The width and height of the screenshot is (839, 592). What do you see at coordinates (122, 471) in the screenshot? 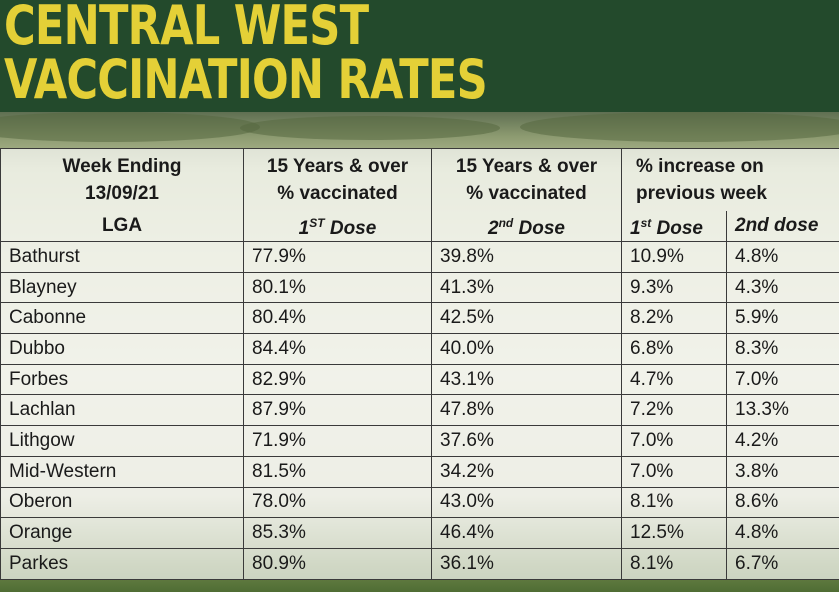
I see `lga-cell: Mid-Western` at bounding box center [122, 471].